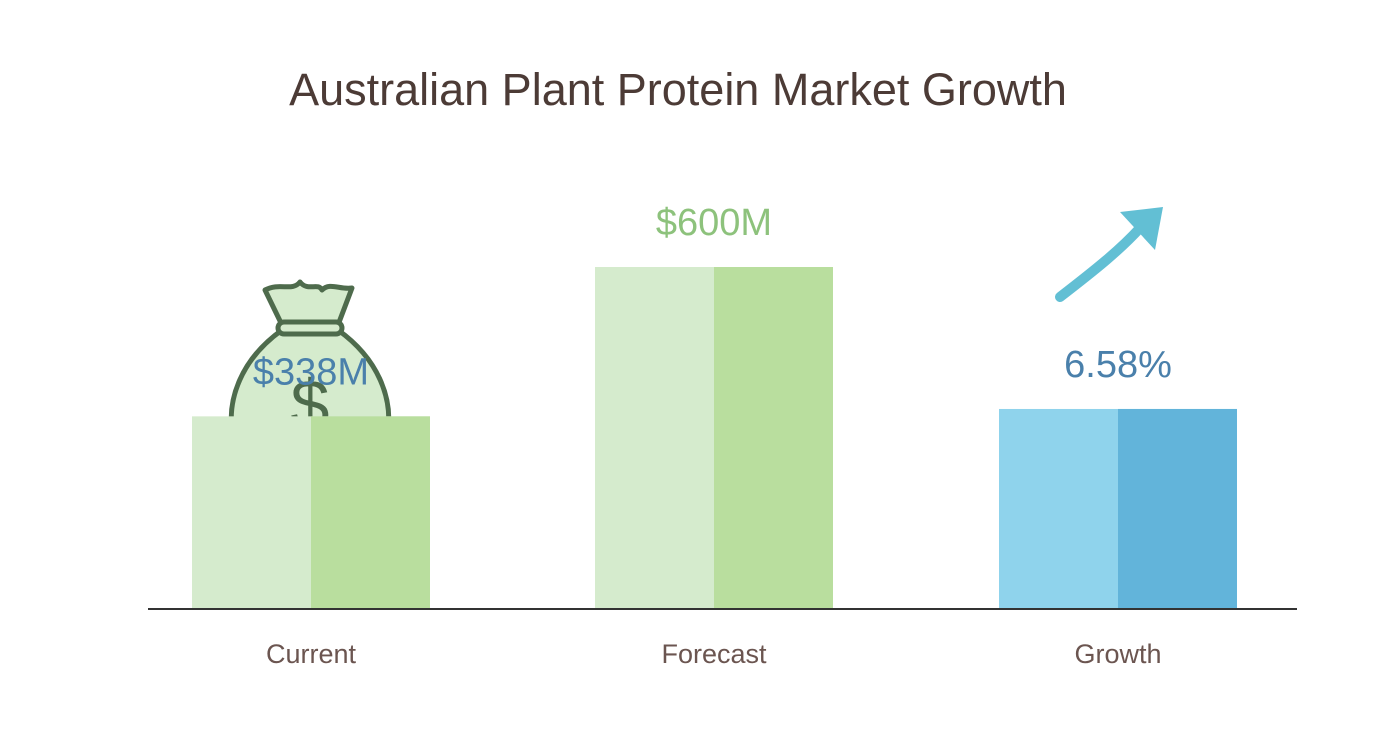 The height and width of the screenshot is (752, 1392). What do you see at coordinates (311, 654) in the screenshot?
I see `x-tick-label: Current` at bounding box center [311, 654].